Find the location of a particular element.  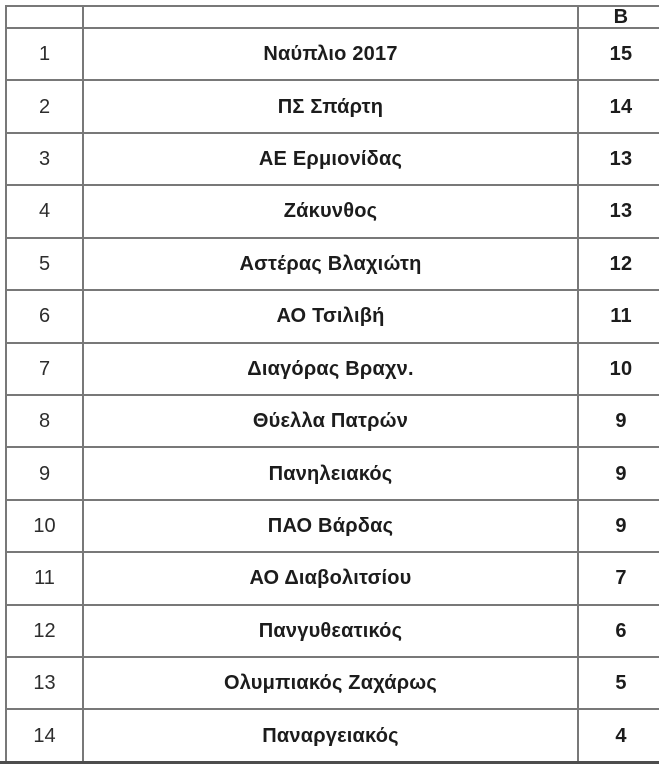

rank-cell: 12 is located at coordinates (44, 631).